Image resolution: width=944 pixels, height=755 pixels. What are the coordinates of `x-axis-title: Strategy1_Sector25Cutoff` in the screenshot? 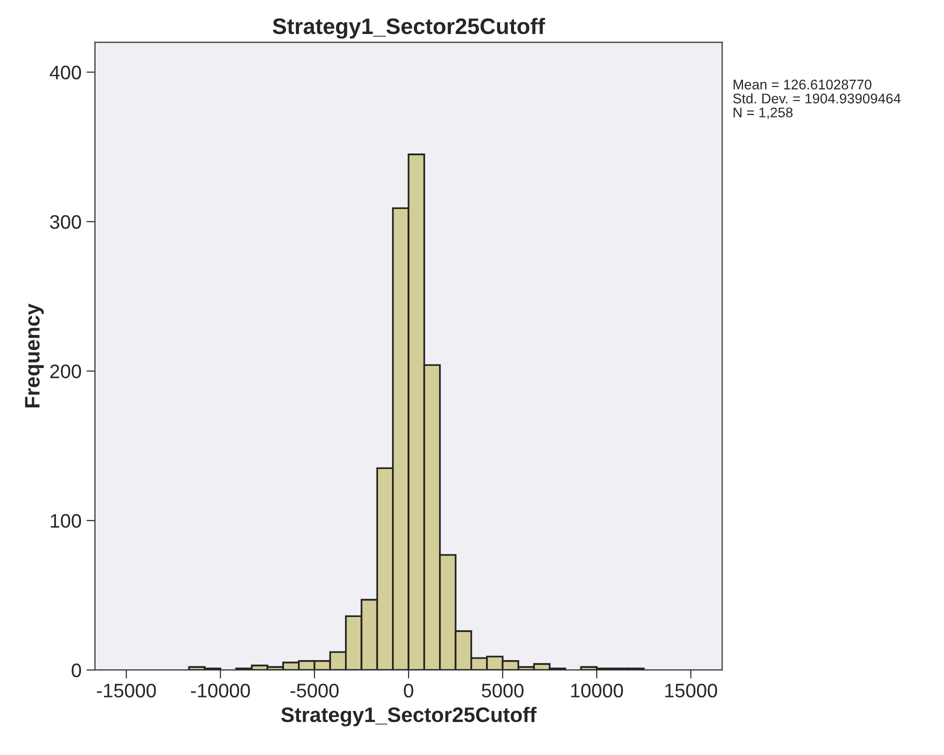 It's located at (409, 716).